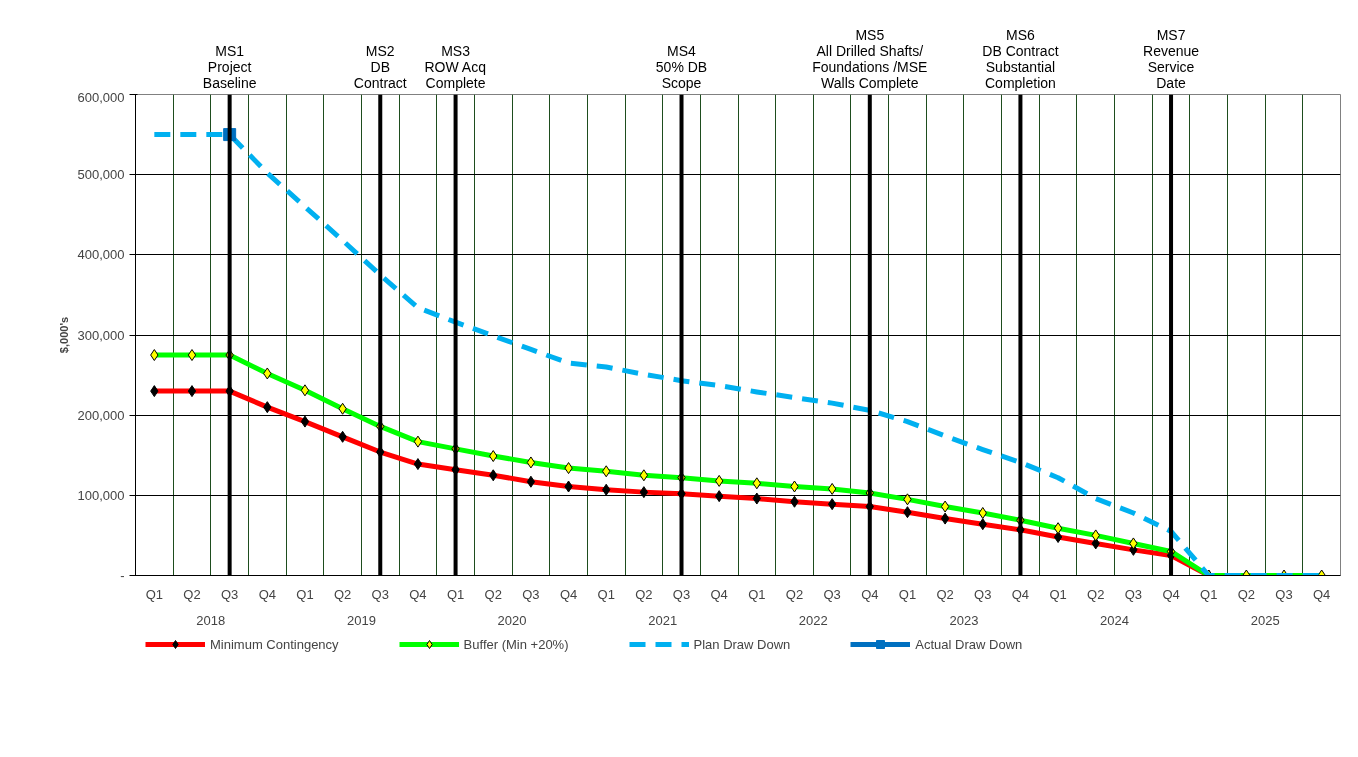  I want to click on x-tick-label: 2024, so click(1115, 620).